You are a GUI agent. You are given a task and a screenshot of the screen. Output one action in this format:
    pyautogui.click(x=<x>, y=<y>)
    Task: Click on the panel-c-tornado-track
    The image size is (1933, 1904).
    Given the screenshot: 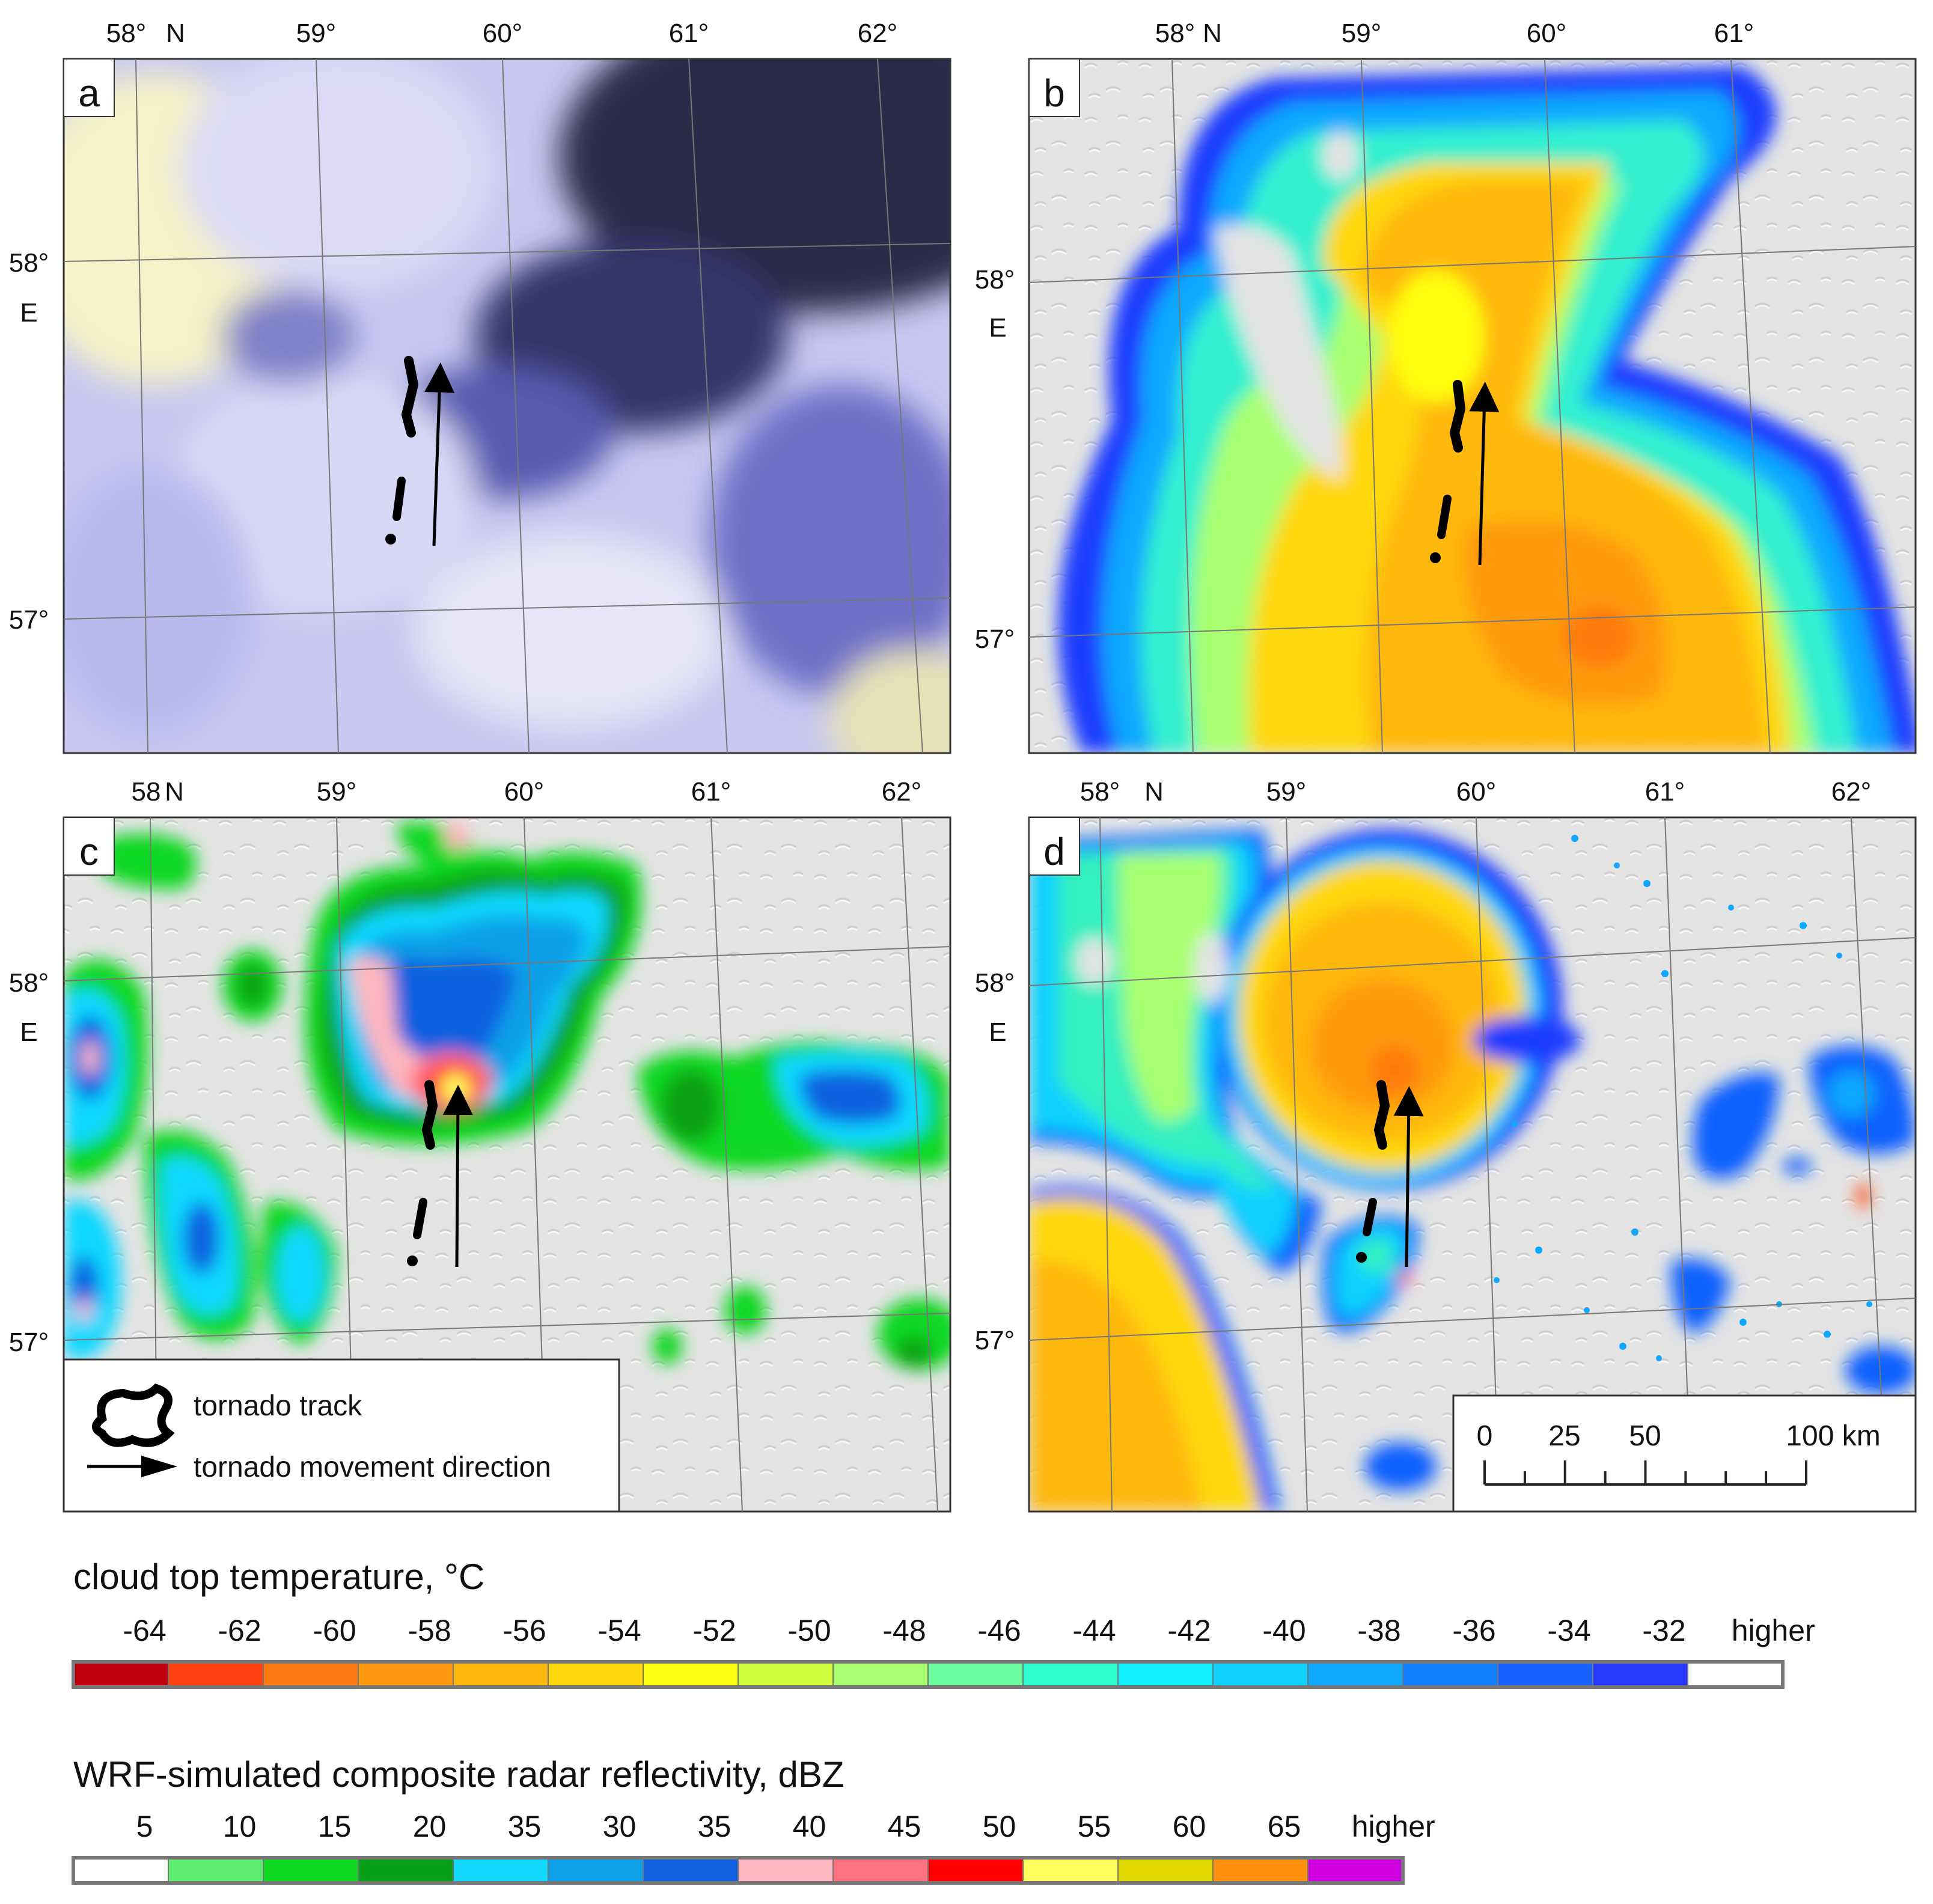 What is the action you would take?
    pyautogui.click(x=423, y=1173)
    